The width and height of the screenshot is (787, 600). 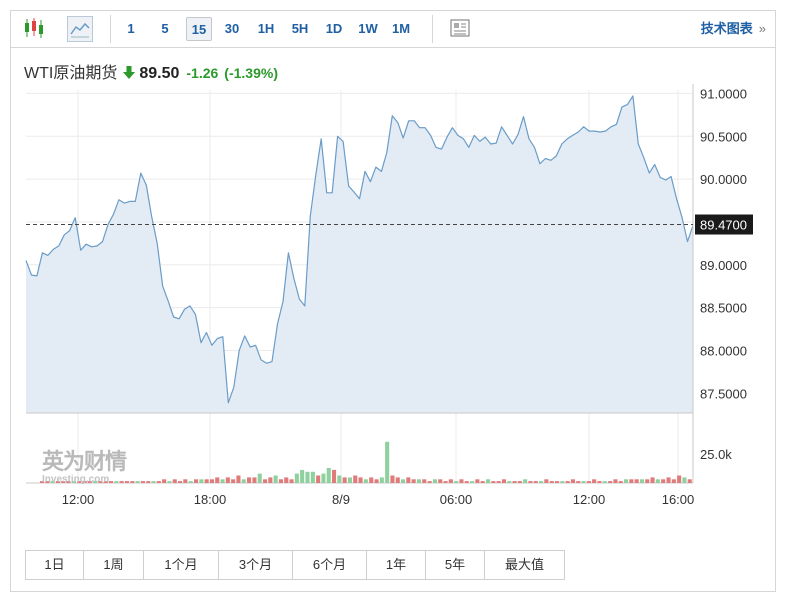 What do you see at coordinates (524, 564) in the screenshot?
I see `range-max-button: 最大值` at bounding box center [524, 564].